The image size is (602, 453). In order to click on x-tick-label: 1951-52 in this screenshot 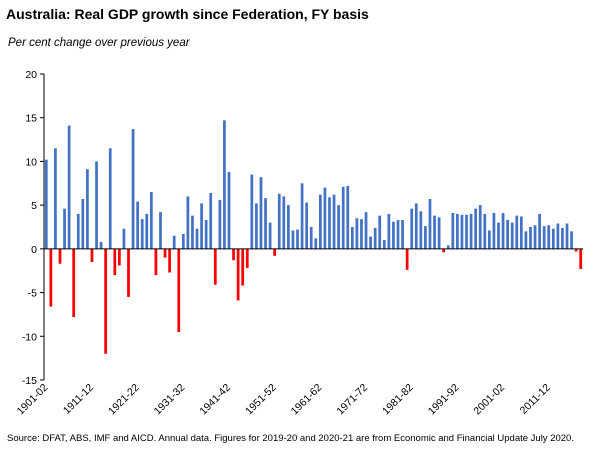, I will do `click(261, 399)`.